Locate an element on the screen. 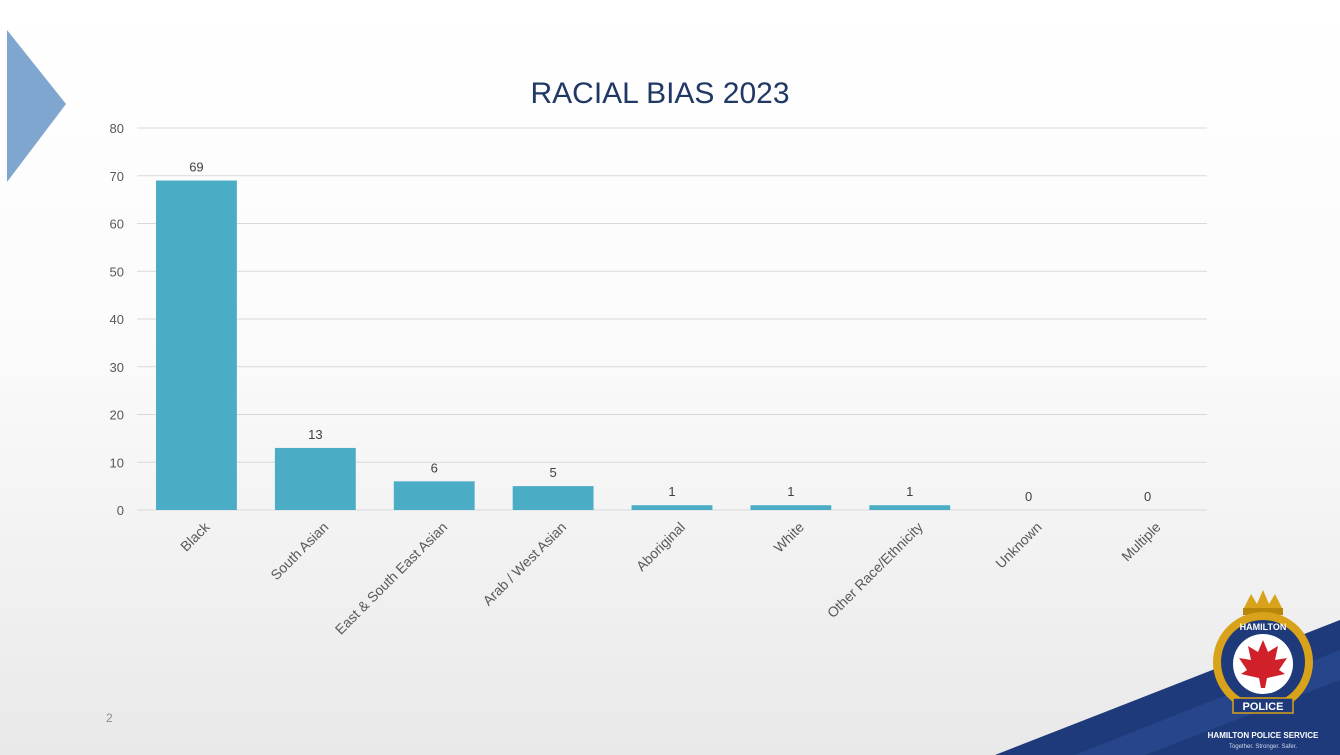 This screenshot has height=755, width=1340. y-tick-label: 70 is located at coordinates (117, 176).